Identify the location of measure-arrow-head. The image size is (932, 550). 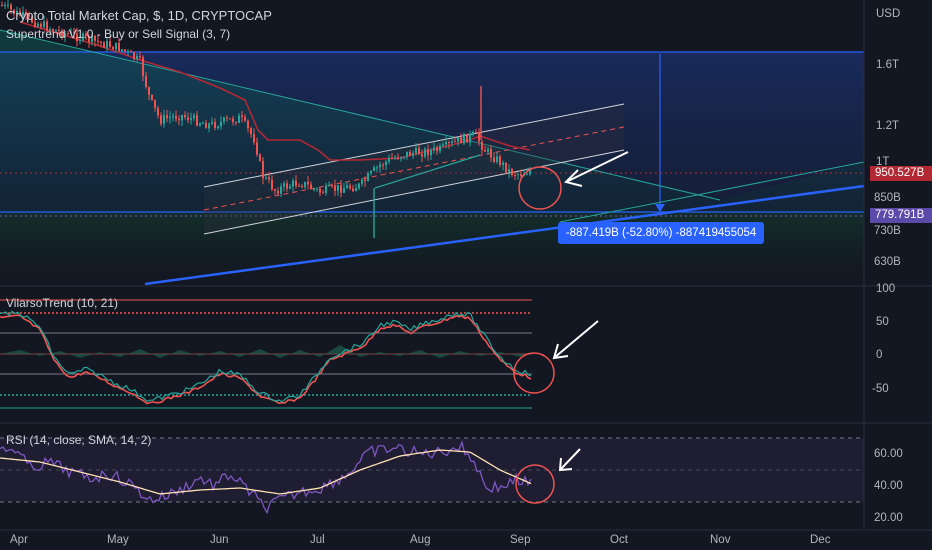
(660, 208).